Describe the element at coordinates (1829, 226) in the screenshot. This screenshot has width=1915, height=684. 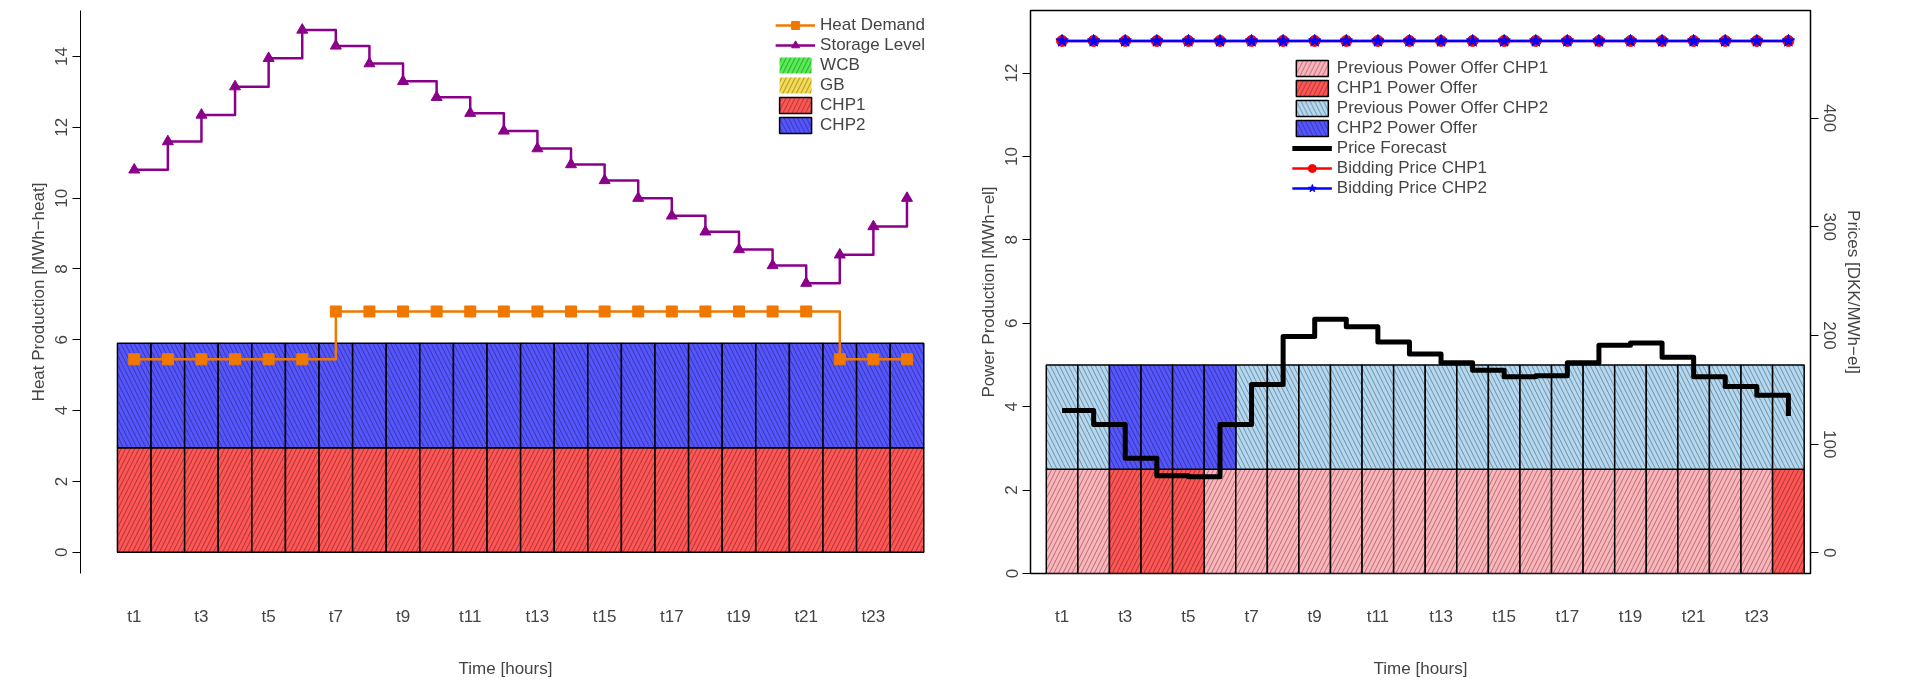
I see `y2-tick-label: 300` at that location.